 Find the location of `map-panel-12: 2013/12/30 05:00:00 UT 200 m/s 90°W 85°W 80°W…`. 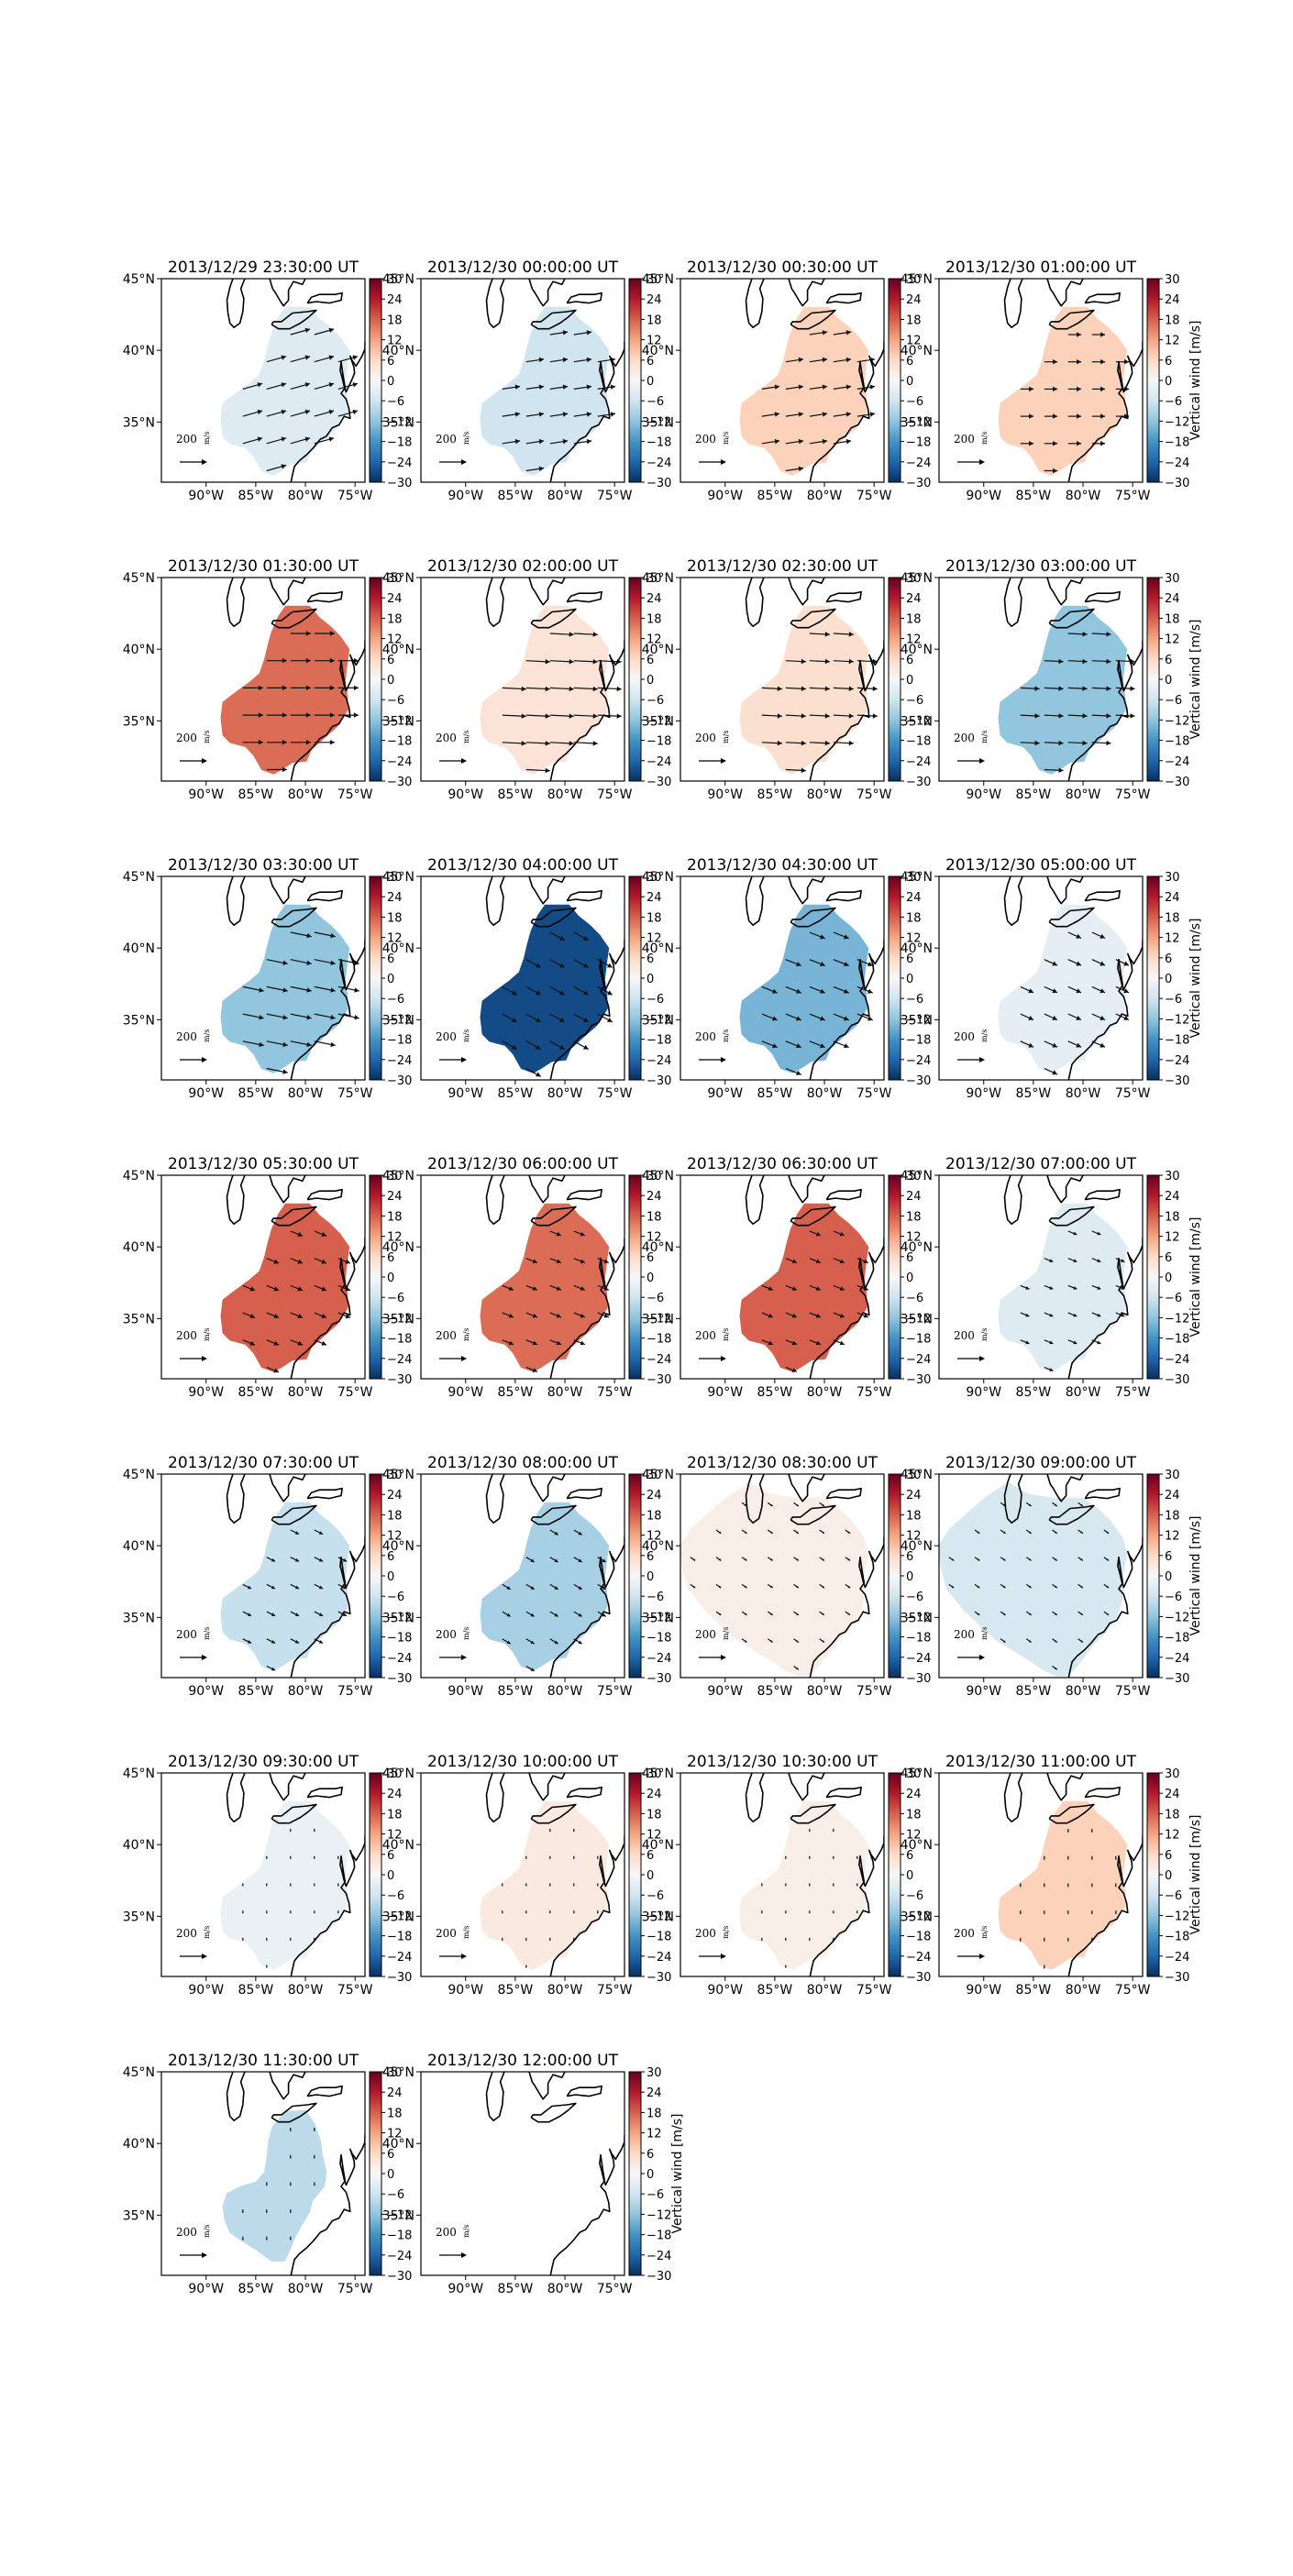

map-panel-12: 2013/12/30 05:00:00 UT 200 m/s 90°W 85°W 80°W… is located at coordinates (1052, 979).